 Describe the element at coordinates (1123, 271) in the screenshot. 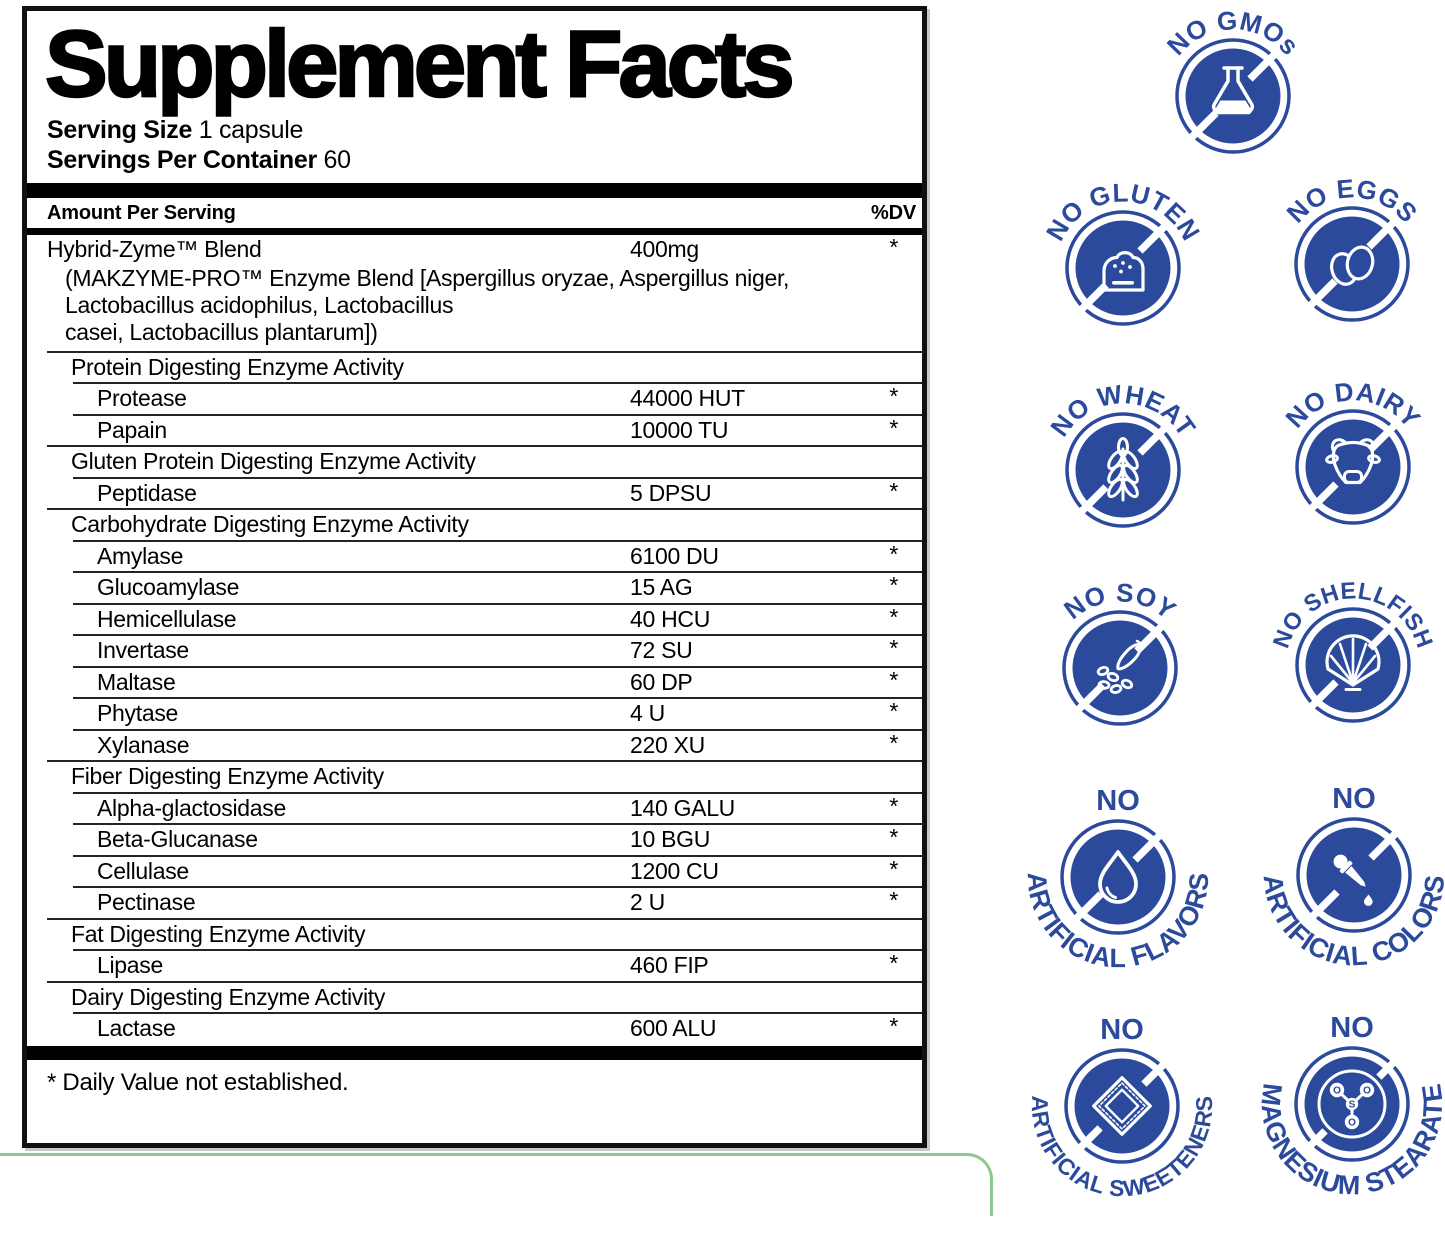

I see `bread-icon` at that location.